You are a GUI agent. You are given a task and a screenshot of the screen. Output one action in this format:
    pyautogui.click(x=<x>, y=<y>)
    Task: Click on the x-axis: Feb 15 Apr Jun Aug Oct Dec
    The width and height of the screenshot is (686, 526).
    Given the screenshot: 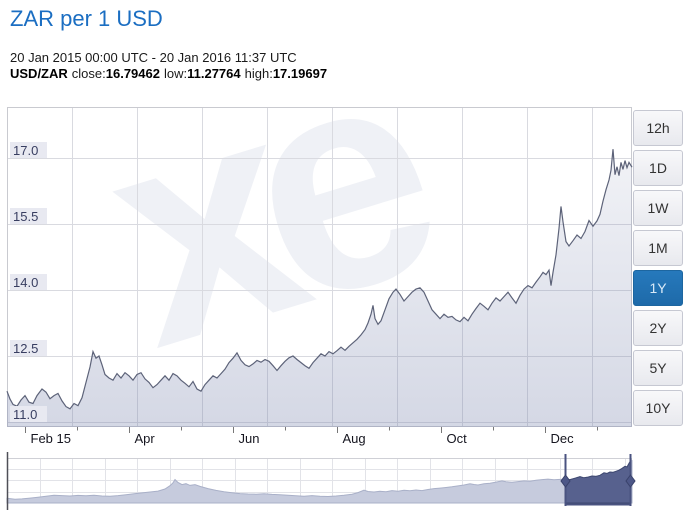 What is the action you would take?
    pyautogui.click(x=311, y=436)
    